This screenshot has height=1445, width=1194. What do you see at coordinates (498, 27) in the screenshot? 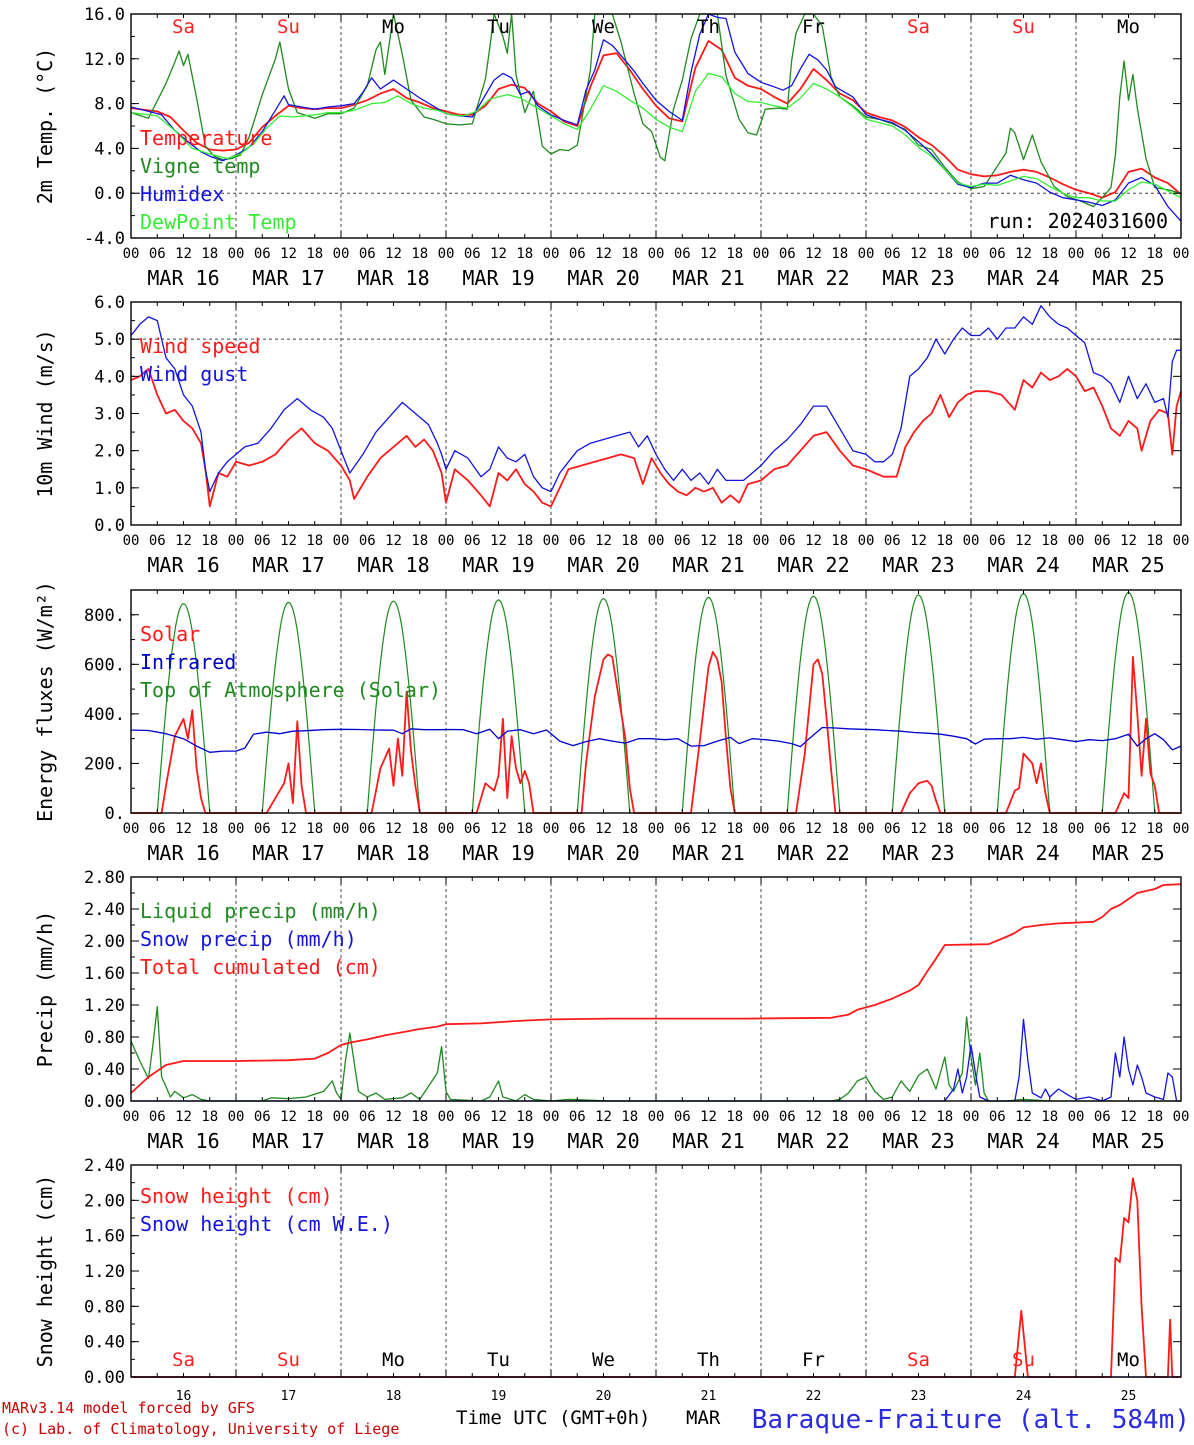
I see `day-of-week-label: Tu` at bounding box center [498, 27].